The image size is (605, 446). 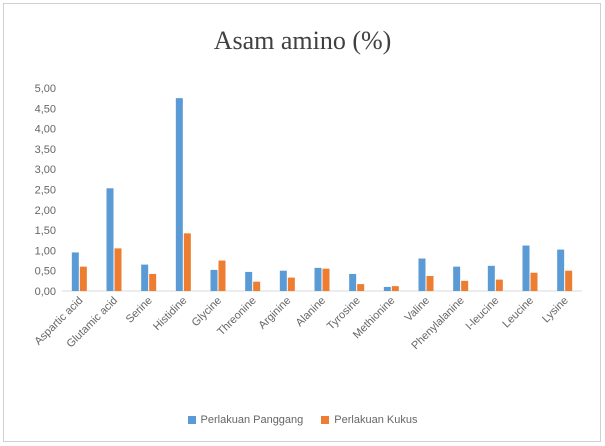 What do you see at coordinates (45, 89) in the screenshot?
I see `y-tick-label: 5,00` at bounding box center [45, 89].